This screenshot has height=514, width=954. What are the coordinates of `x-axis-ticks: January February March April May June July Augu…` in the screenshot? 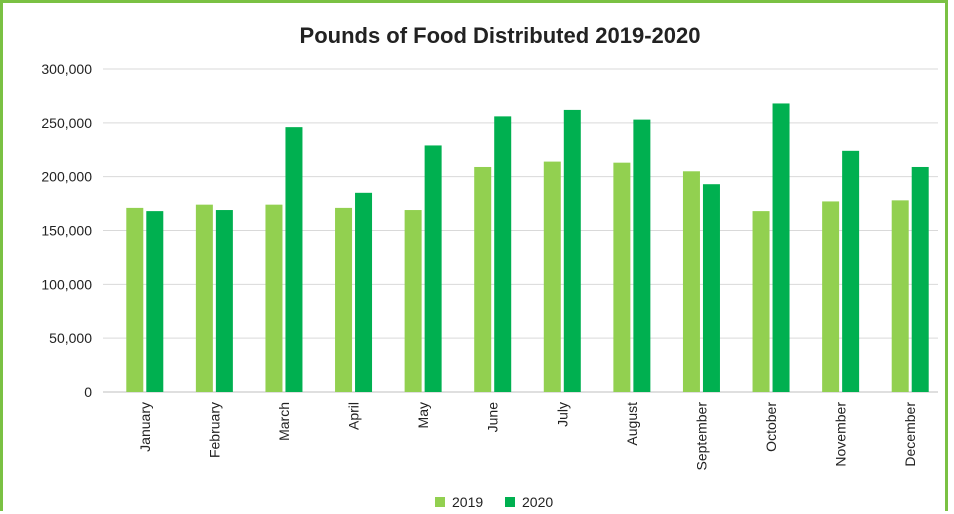 It's located at (527, 436).